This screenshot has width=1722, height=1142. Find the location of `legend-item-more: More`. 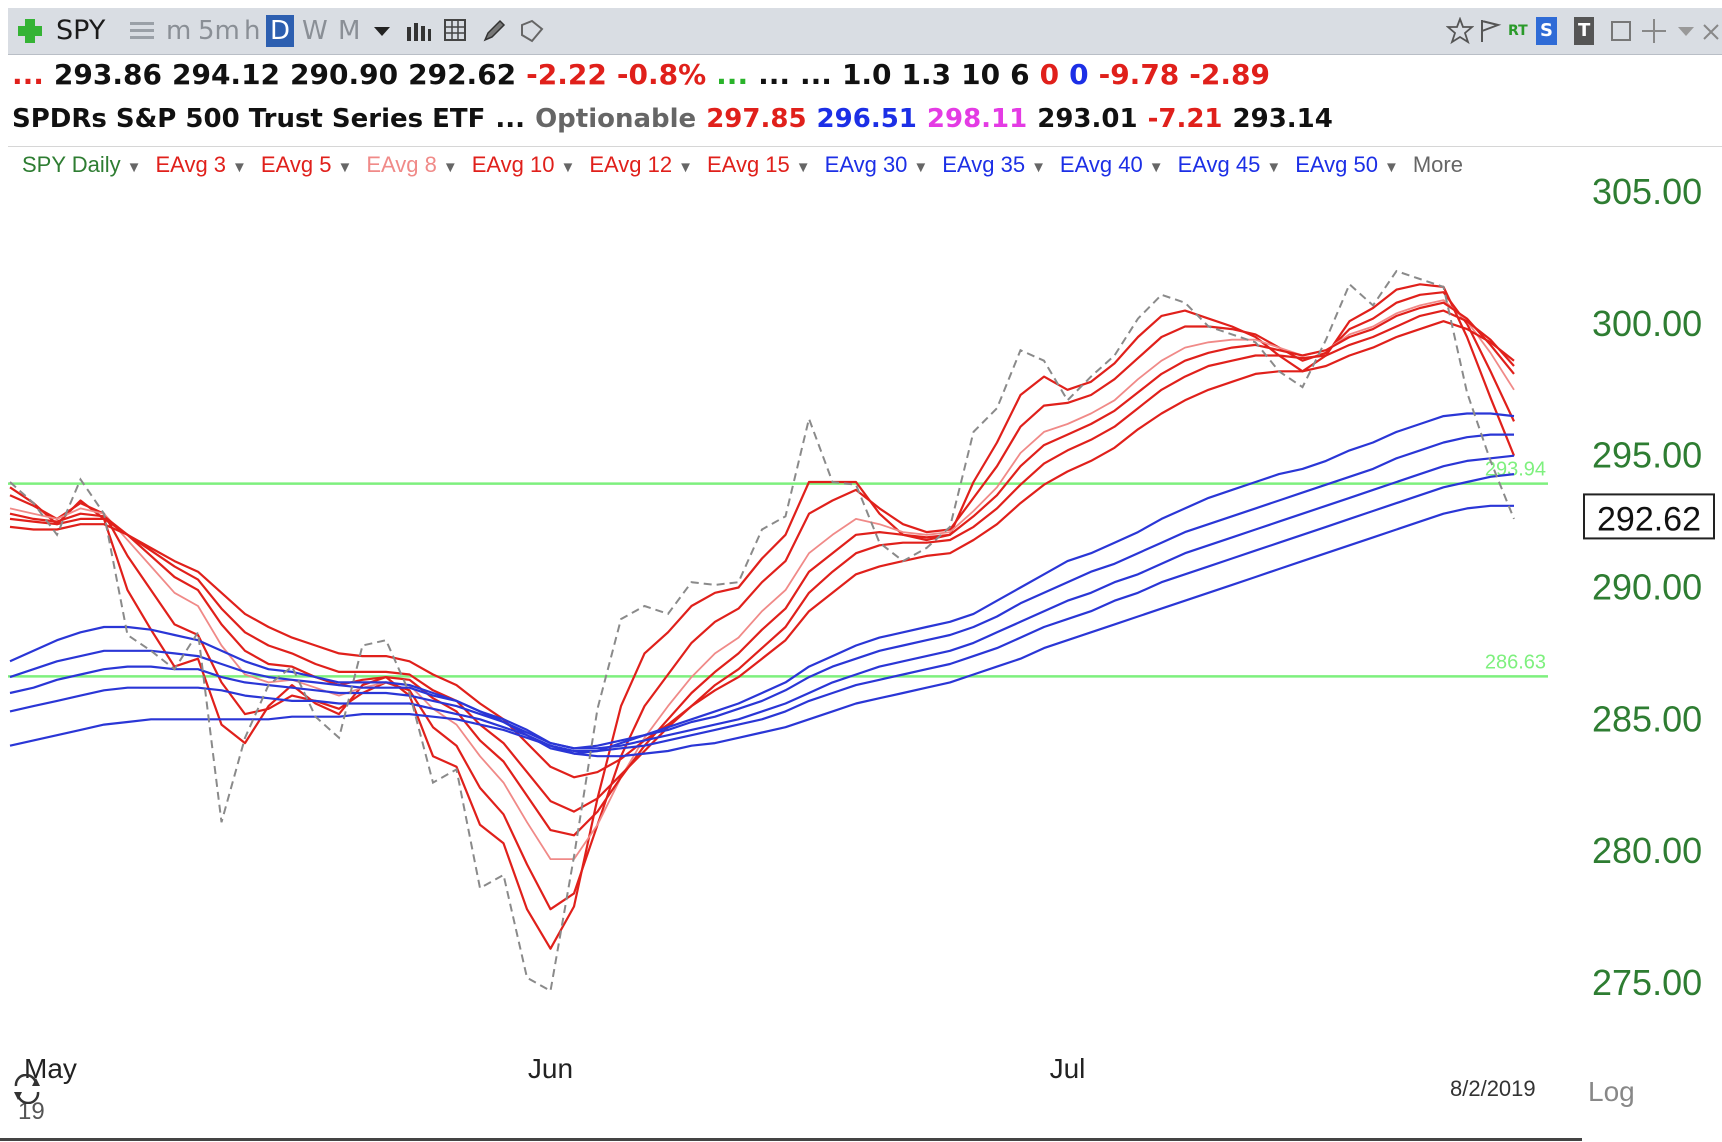

legend-item-more: More is located at coordinates (1438, 165).